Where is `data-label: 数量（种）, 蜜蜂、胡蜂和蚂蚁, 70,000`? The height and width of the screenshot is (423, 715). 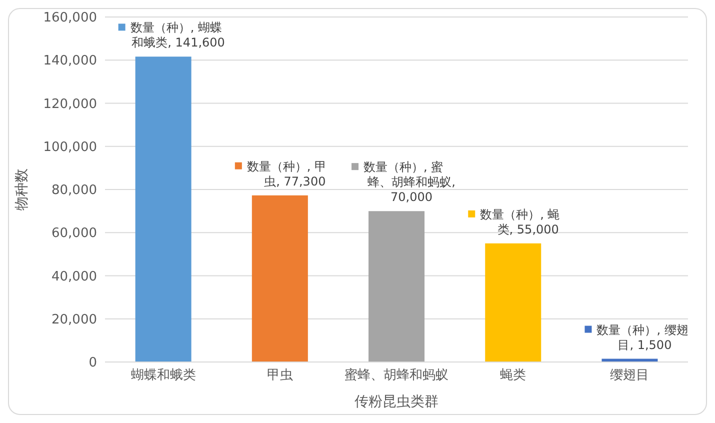 data-label: 数量（种）, 蜜蜂、胡蜂和蚂蚁, 70,000 is located at coordinates (410, 182).